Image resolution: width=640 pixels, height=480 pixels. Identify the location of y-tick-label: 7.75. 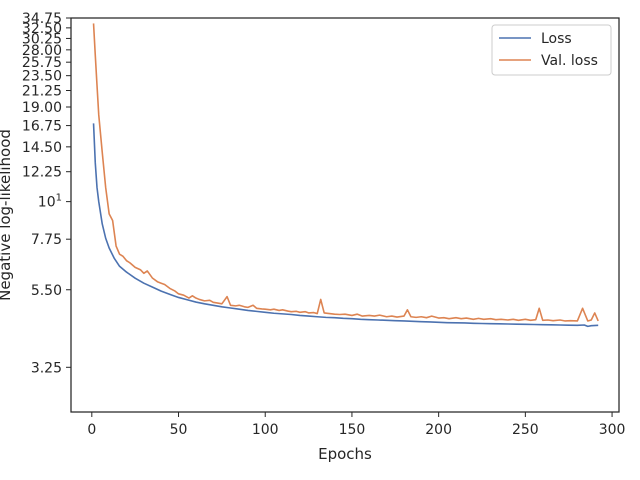
(46, 240).